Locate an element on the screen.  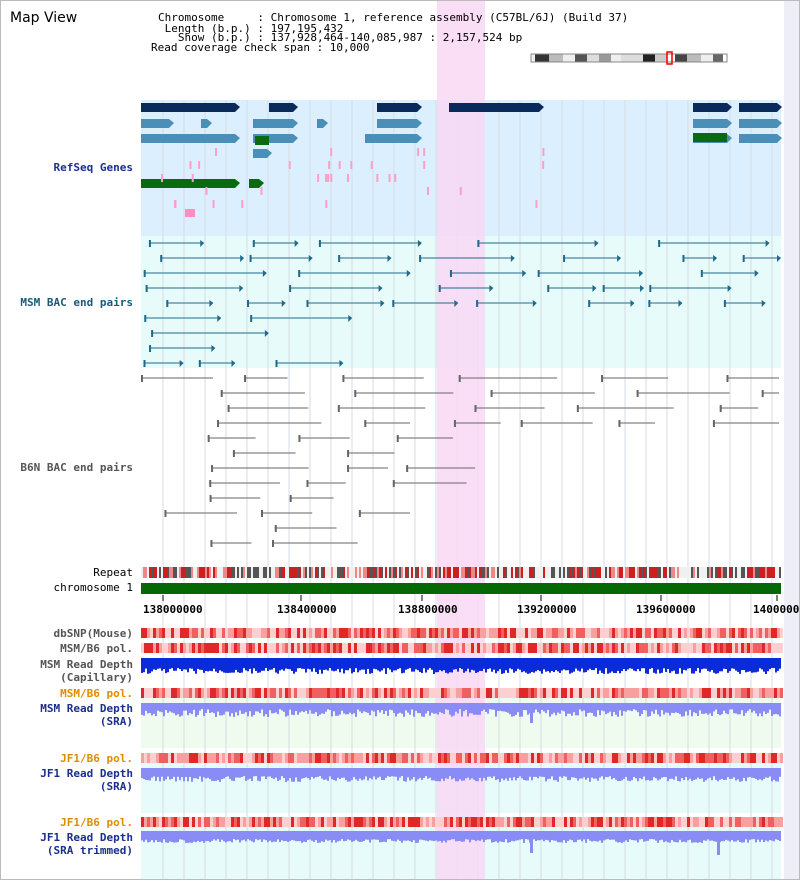
track-label-msm-depth-capillary: MSM Read Depth is located at coordinates (86, 664).